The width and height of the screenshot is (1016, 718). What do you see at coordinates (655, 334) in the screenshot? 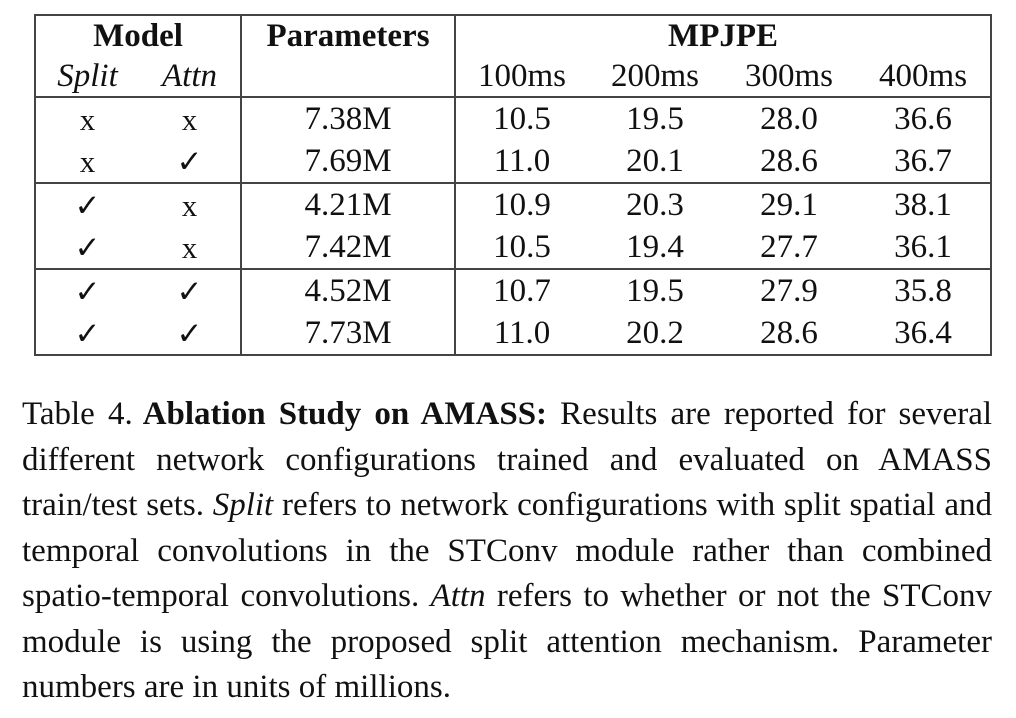
I see `mpjpe-cell: 20.2` at bounding box center [655, 334].